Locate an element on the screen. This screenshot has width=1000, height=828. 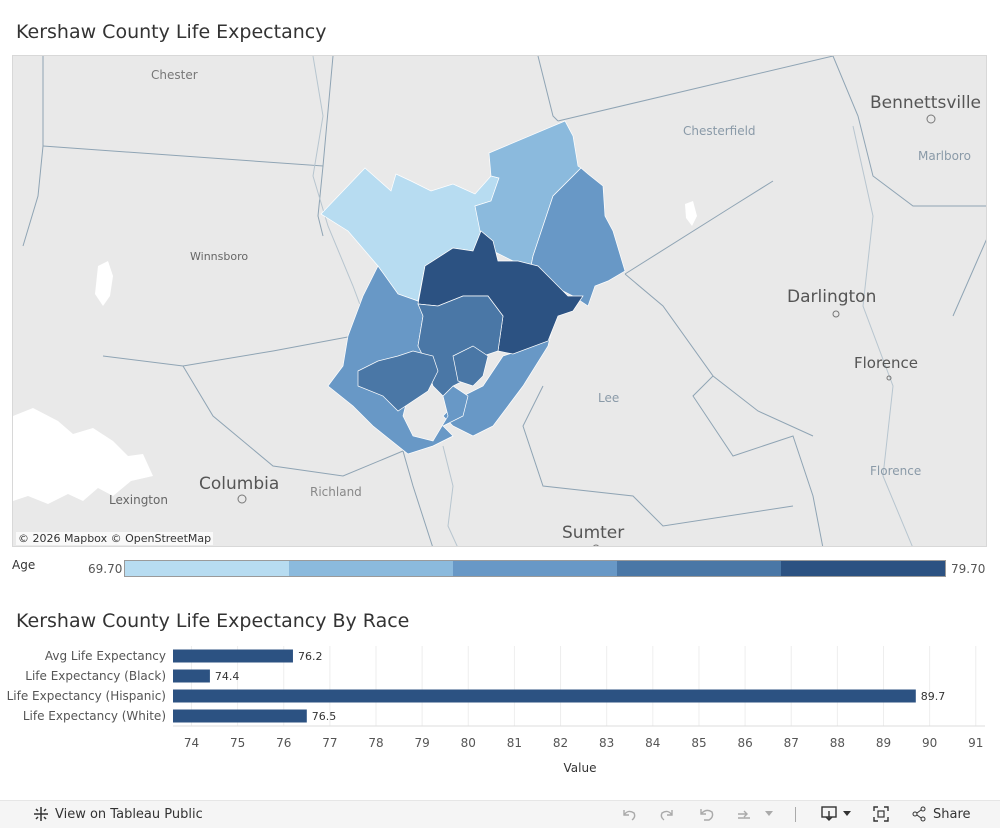
label-darlington: Darlington is located at coordinates (831, 297).